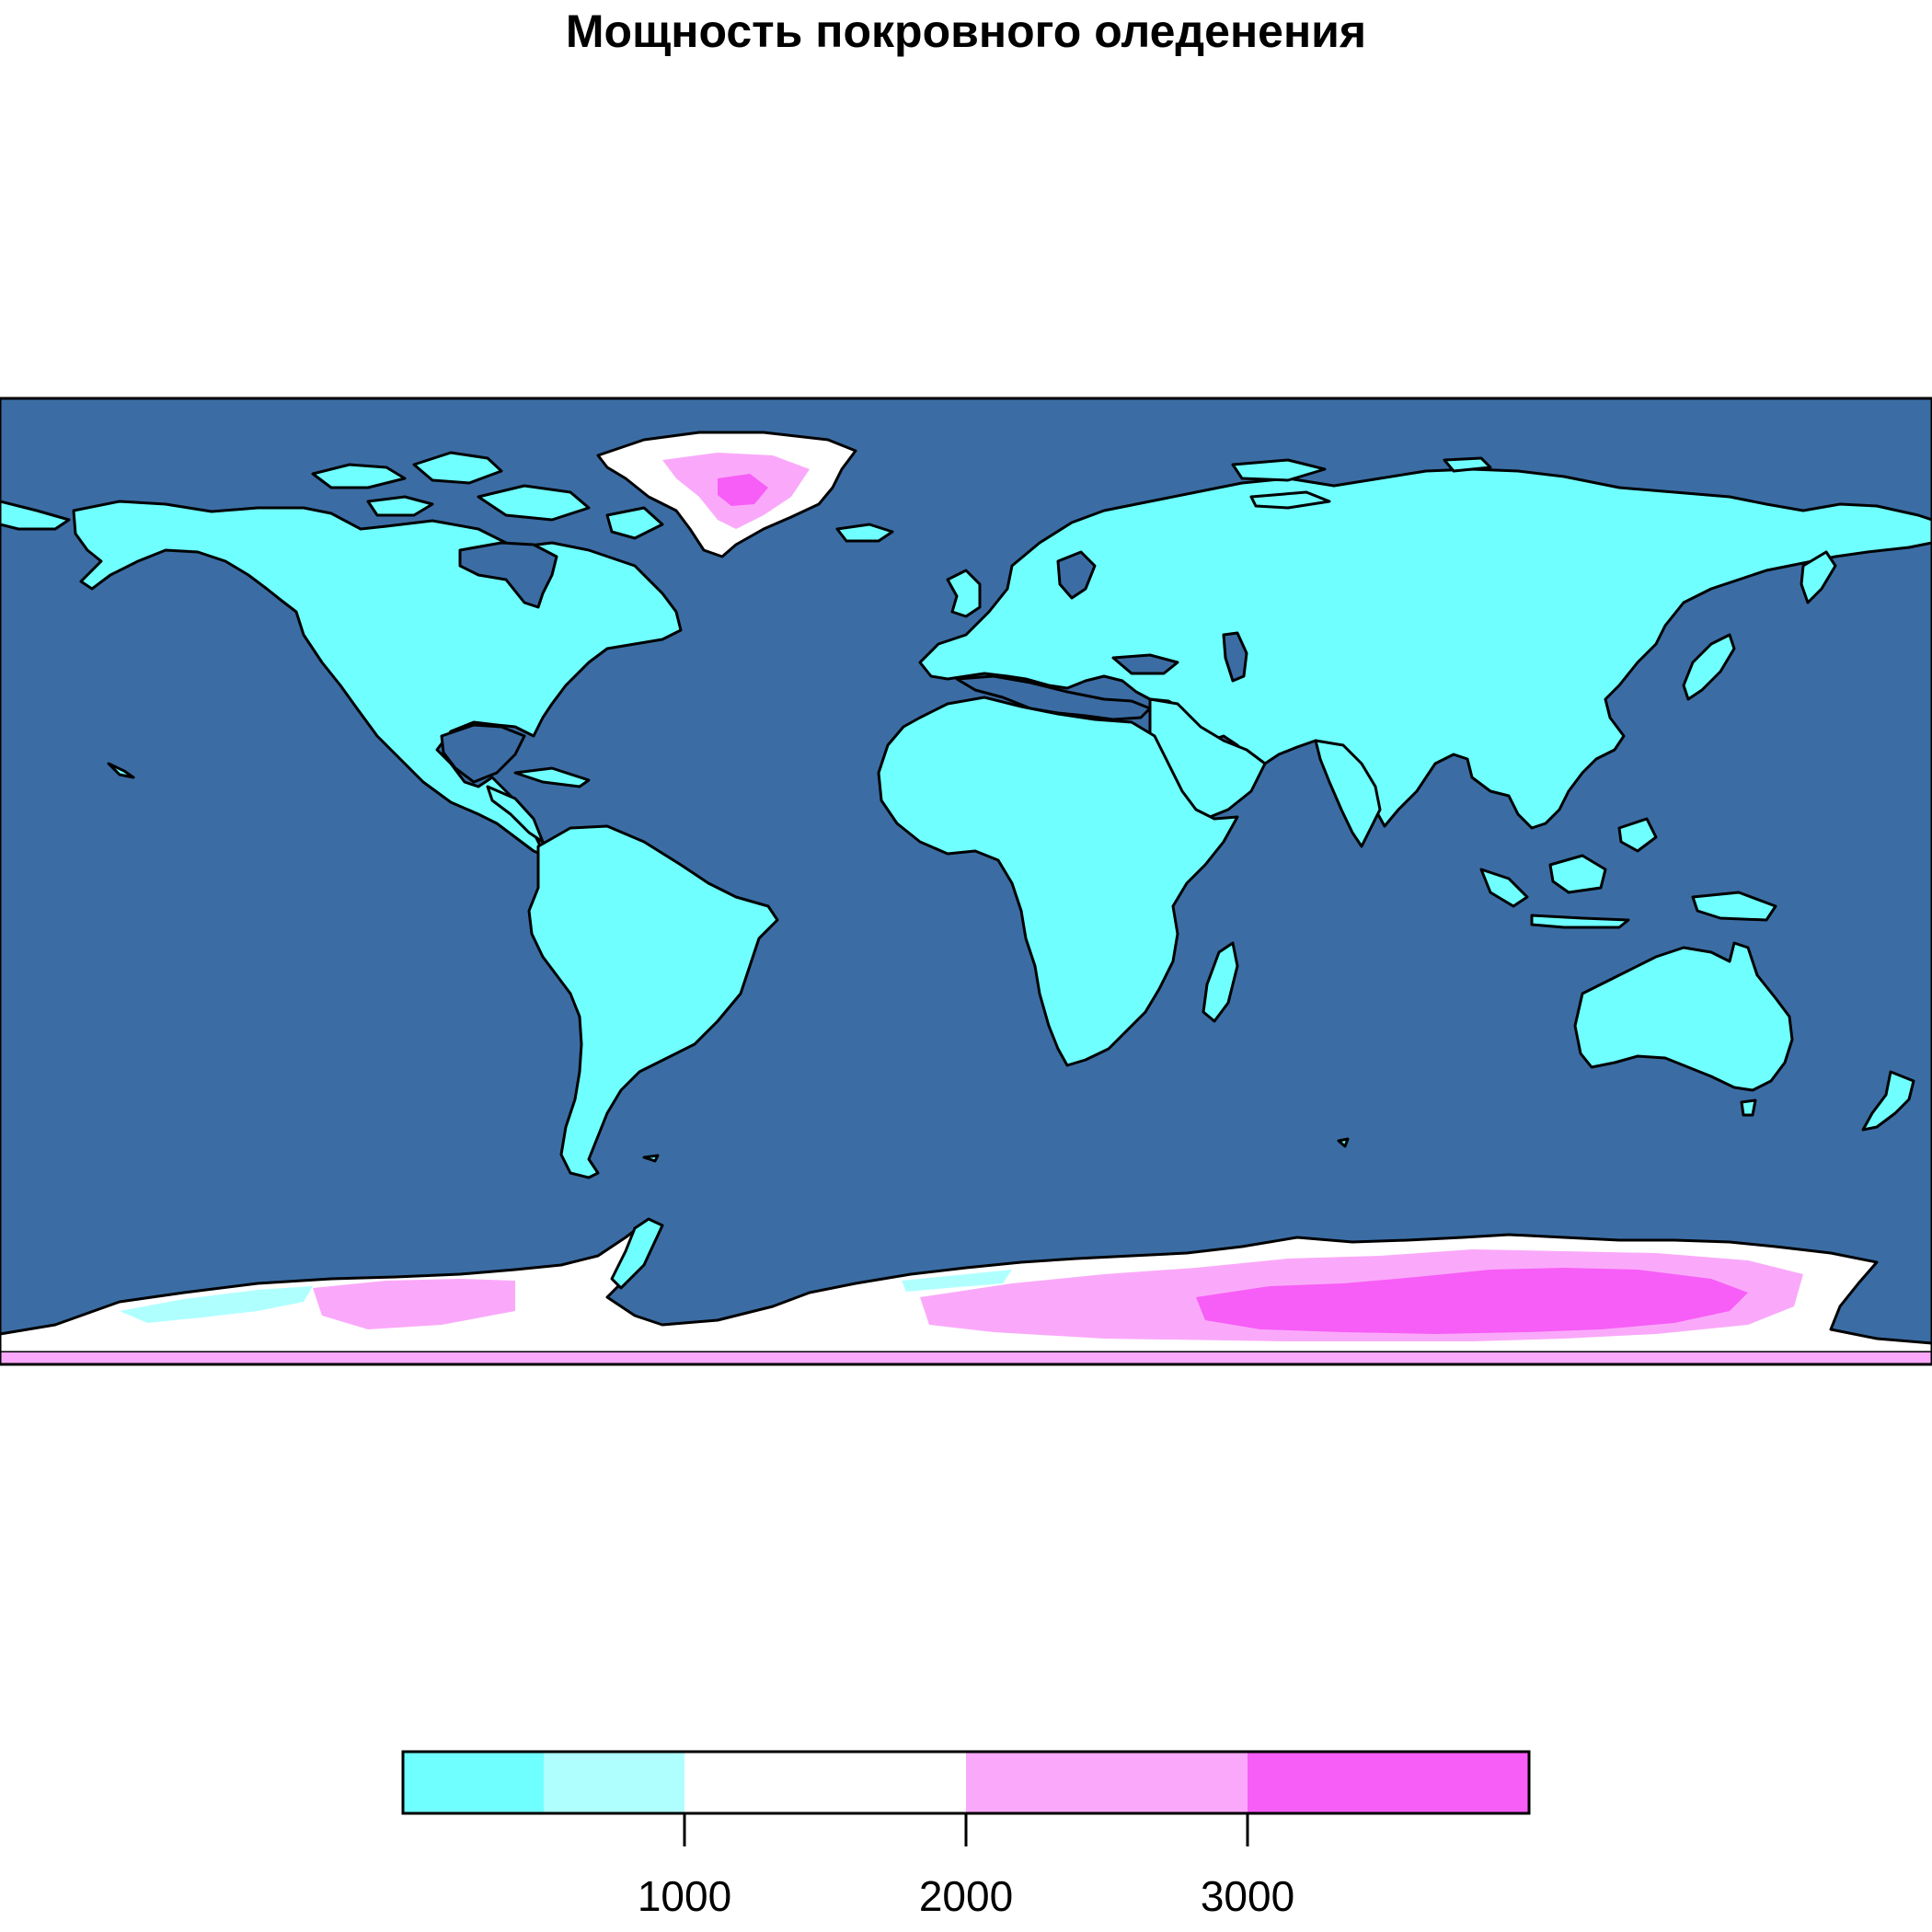 This screenshot has width=1932, height=1932. What do you see at coordinates (1235, 657) in the screenshot?
I see `caspian-sea` at bounding box center [1235, 657].